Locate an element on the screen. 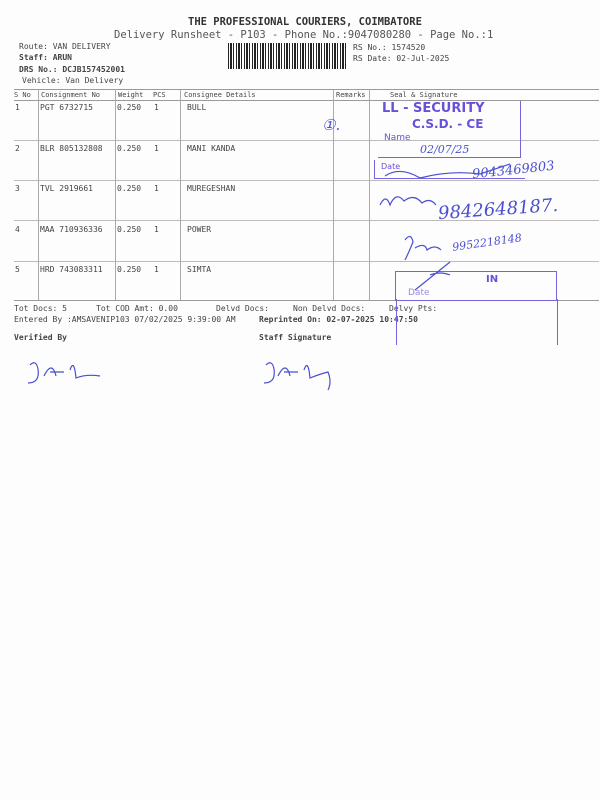  table-top-line is located at coordinates (306, 89).